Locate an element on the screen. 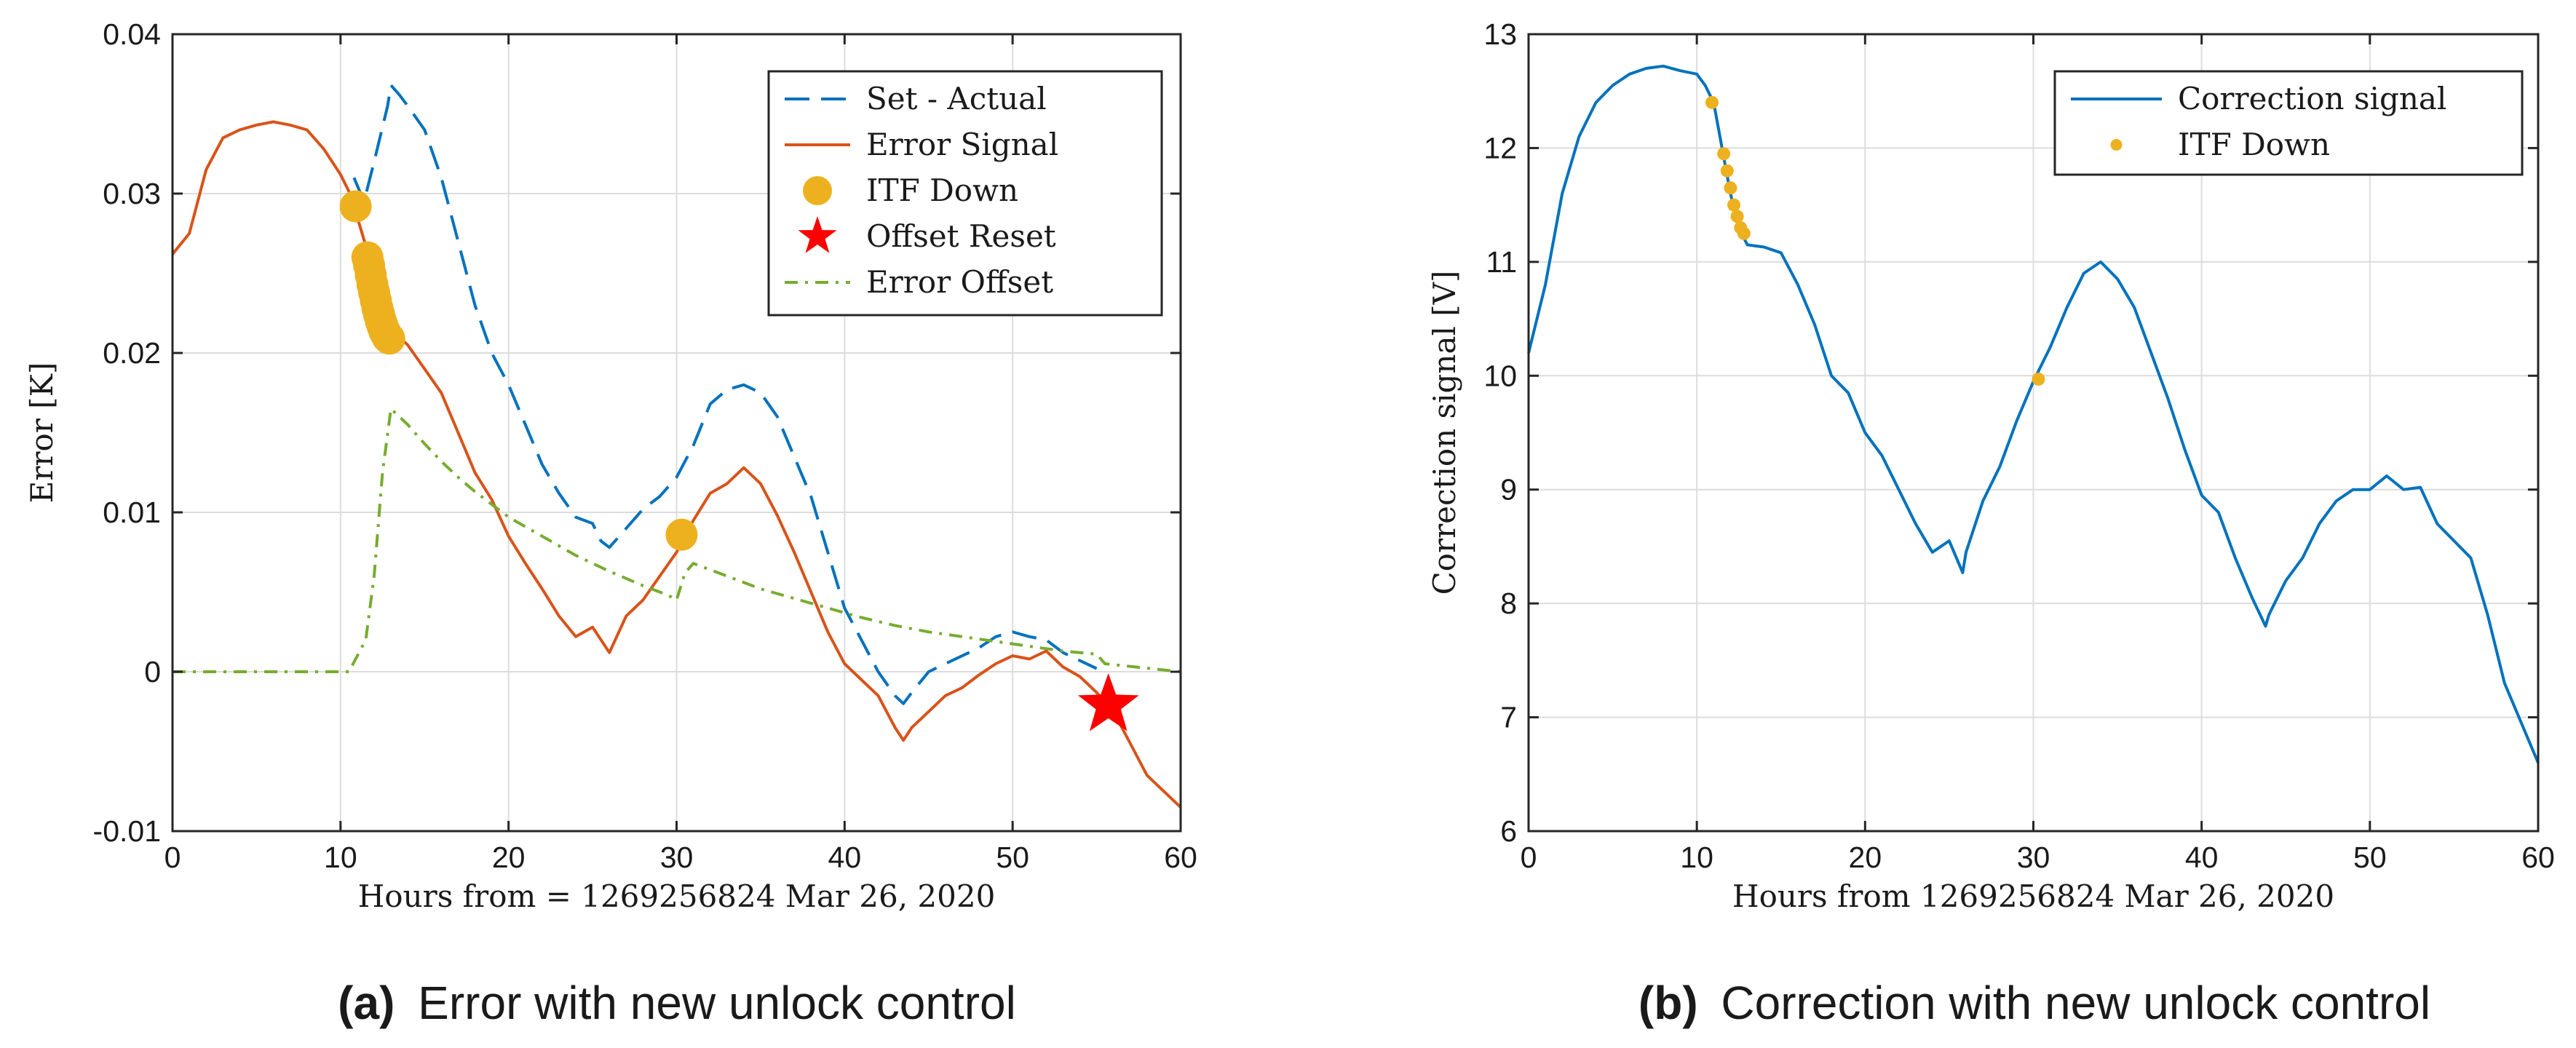 The height and width of the screenshot is (1048, 2576). y-tick-label: 0.03 is located at coordinates (132, 193).